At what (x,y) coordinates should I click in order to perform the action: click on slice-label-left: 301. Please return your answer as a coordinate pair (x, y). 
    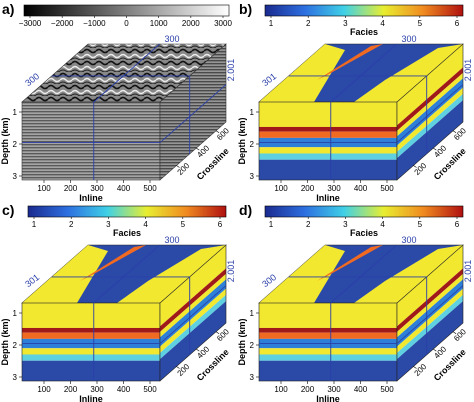
    Looking at the image, I should click on (269, 79).